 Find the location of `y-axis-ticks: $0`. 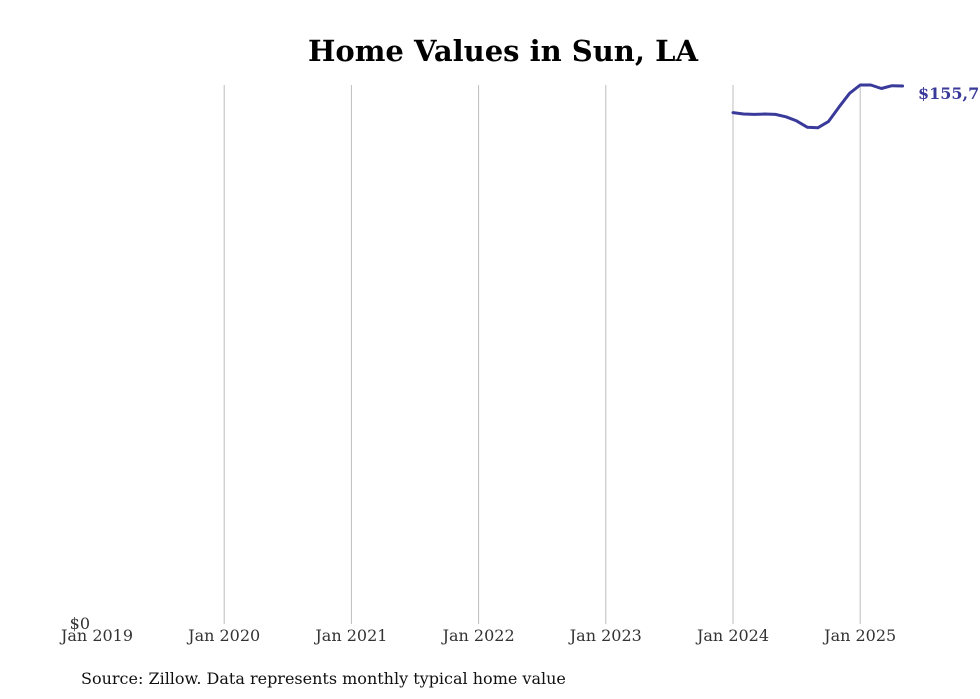

y-axis-ticks: $0 is located at coordinates (80, 623).